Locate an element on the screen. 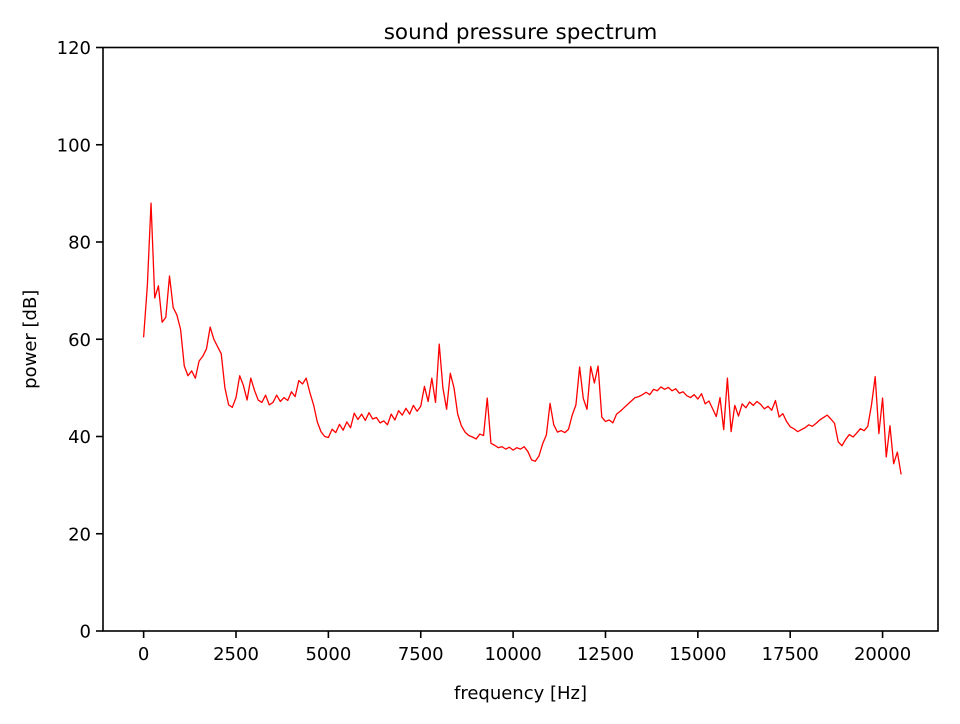 Image resolution: width=960 pixels, height=724 pixels. x-tick-label: 17500 is located at coordinates (790, 654).